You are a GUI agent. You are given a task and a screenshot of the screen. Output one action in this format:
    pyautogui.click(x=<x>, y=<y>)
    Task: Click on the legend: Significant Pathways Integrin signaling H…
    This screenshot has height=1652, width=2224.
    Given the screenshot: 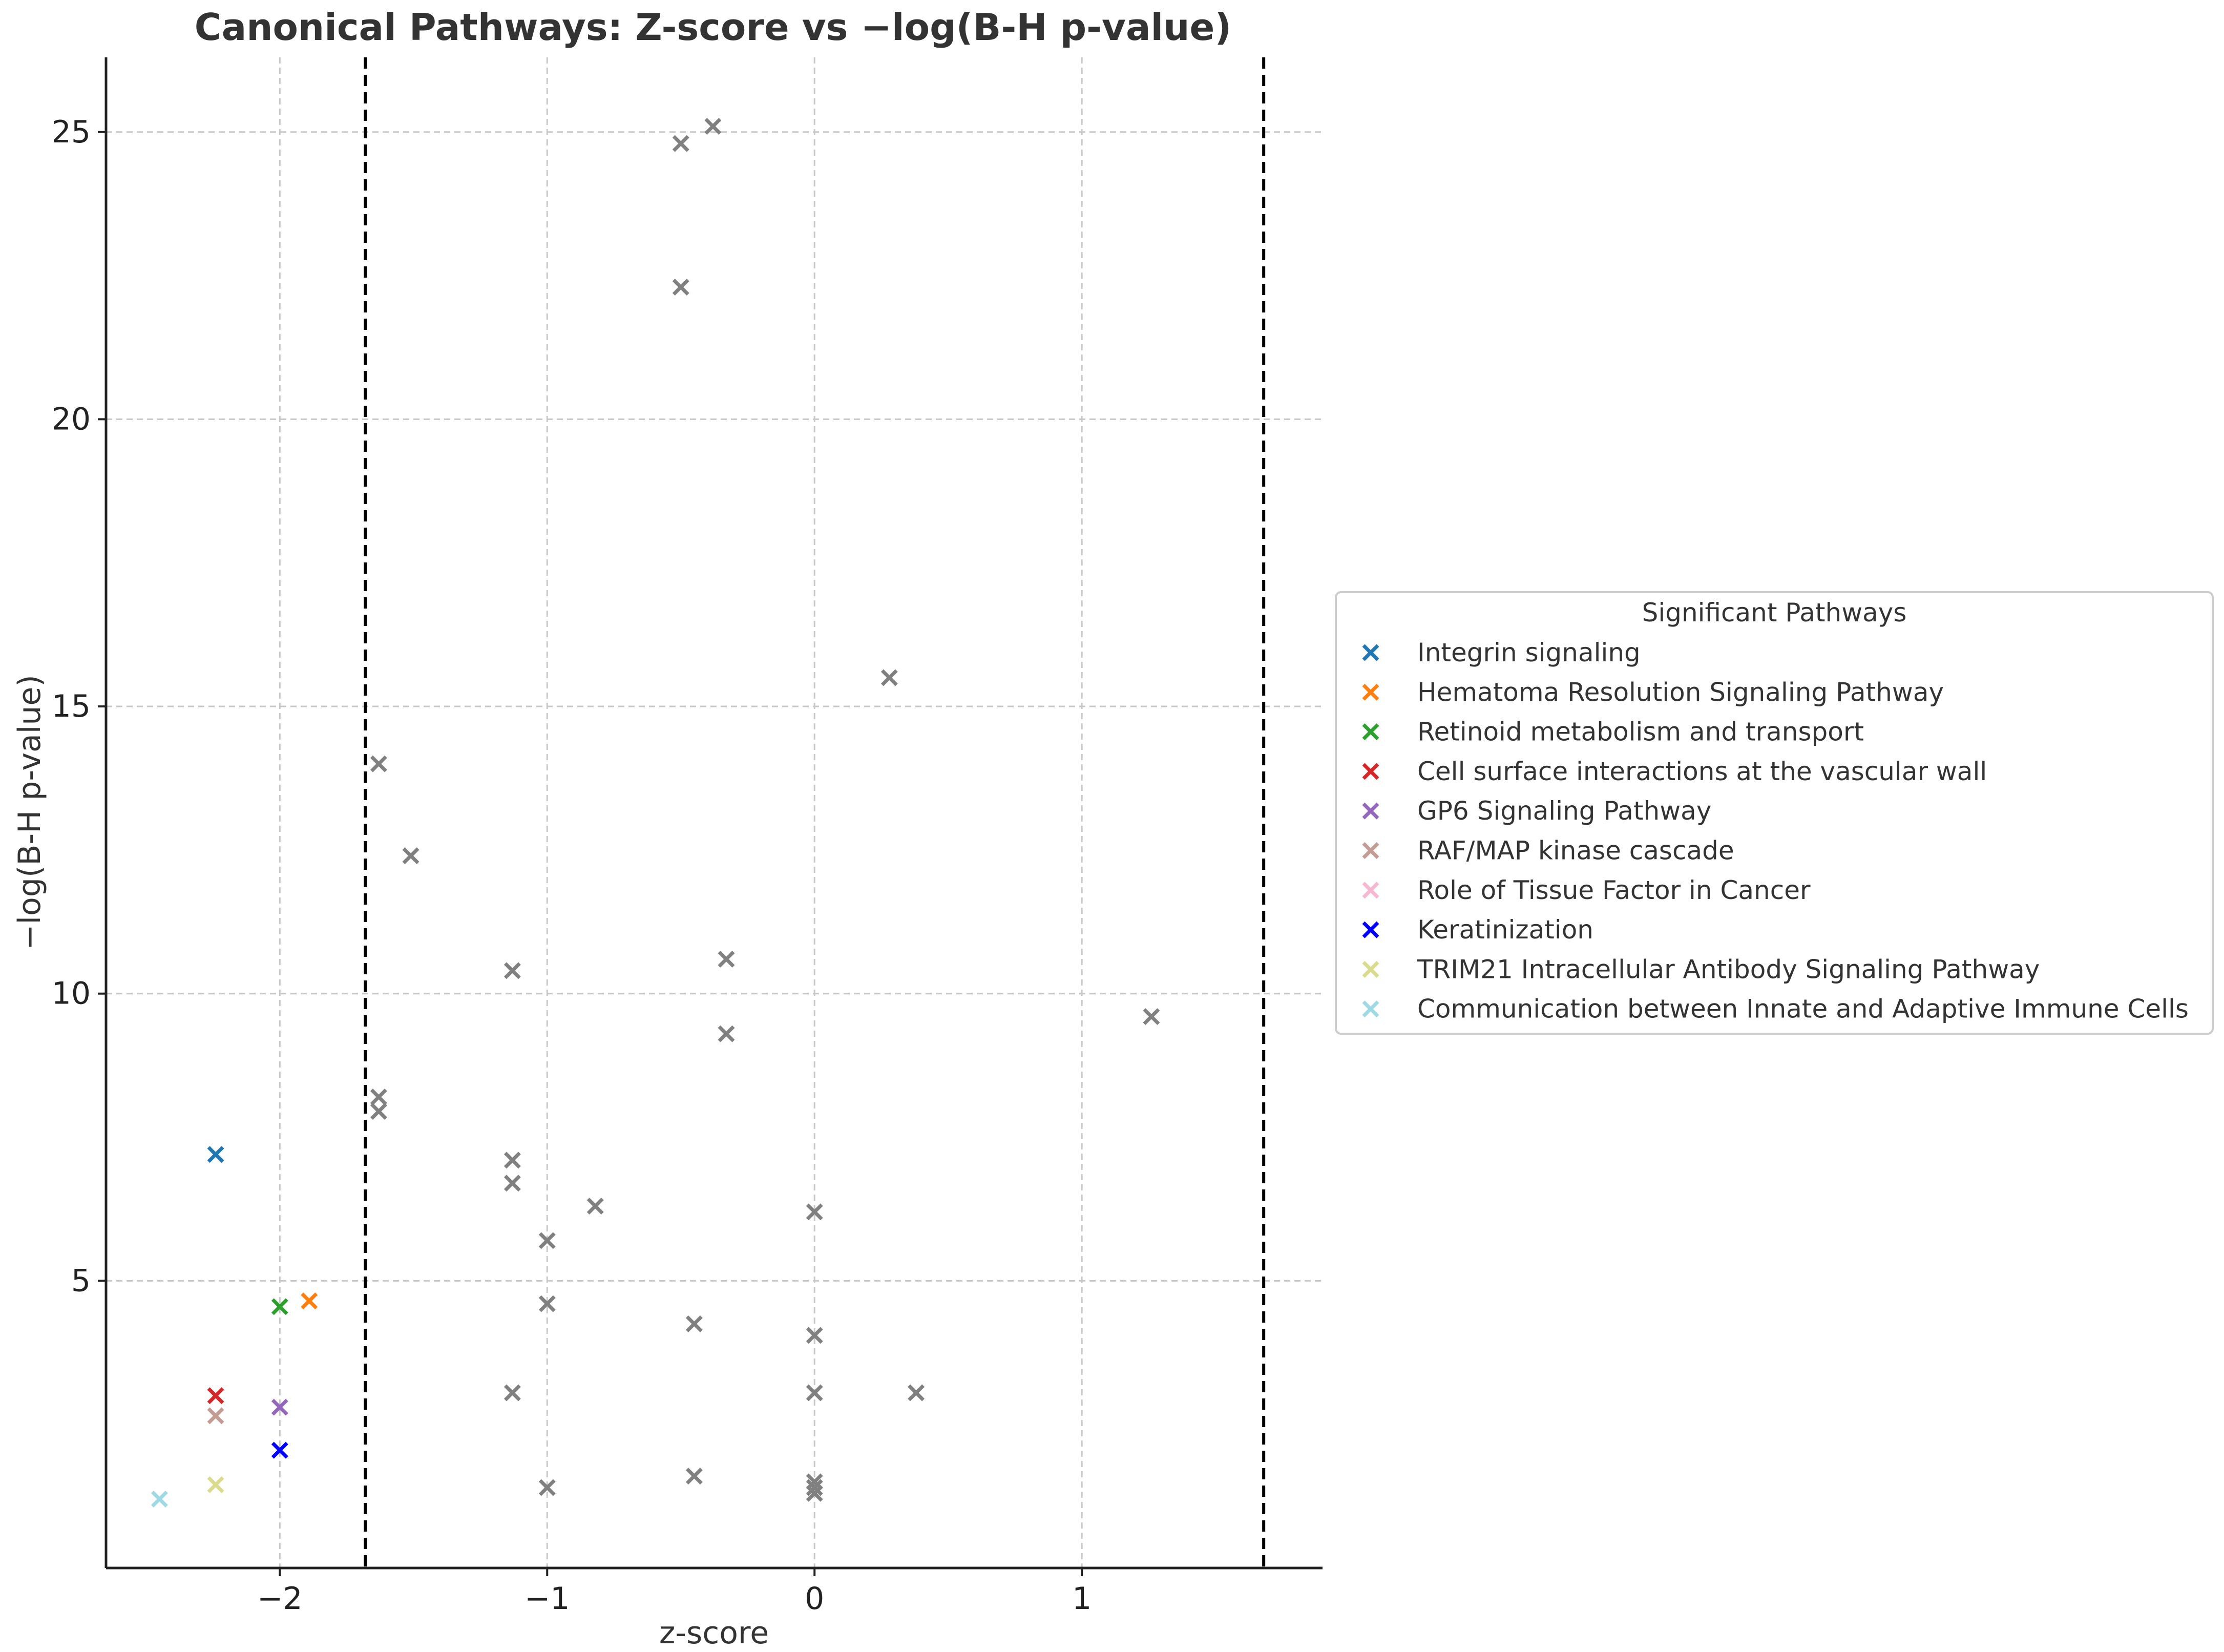 What is the action you would take?
    pyautogui.click(x=1774, y=813)
    